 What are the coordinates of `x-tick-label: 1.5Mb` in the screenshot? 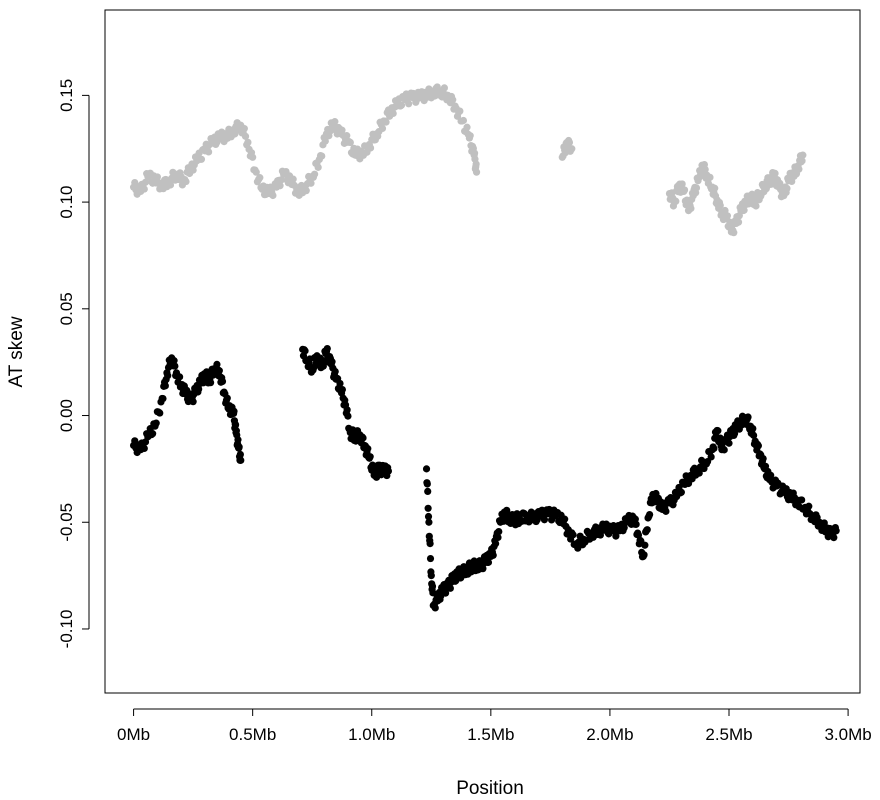 It's located at (490, 734).